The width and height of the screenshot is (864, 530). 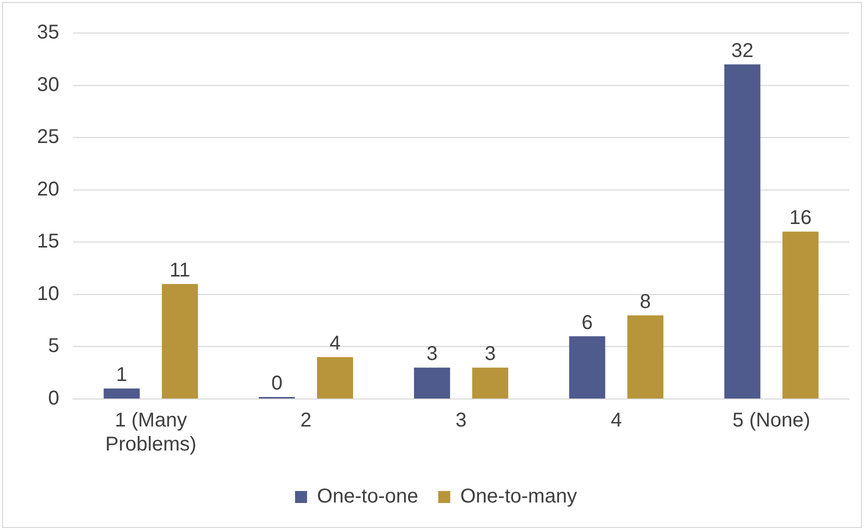 I want to click on y-tick-label: 20, so click(x=48, y=189).